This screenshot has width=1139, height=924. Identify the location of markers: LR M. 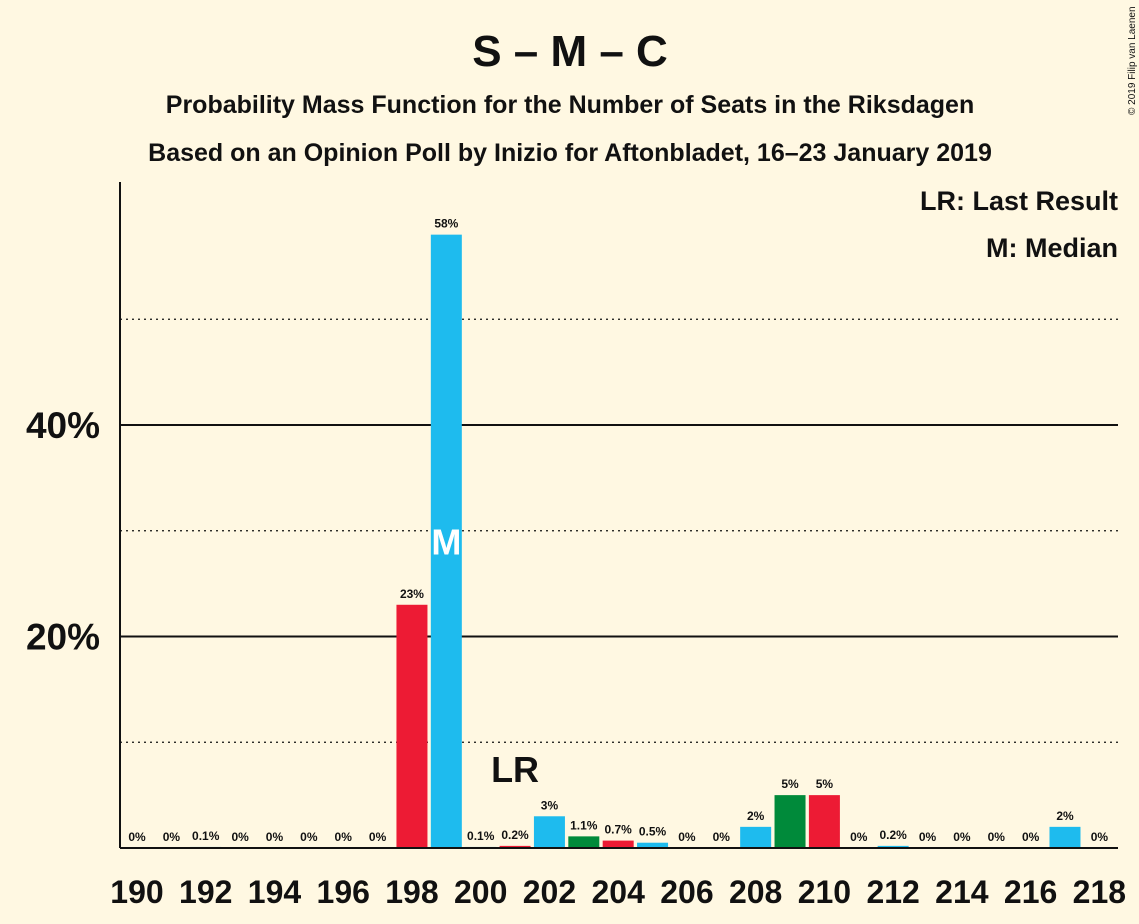
(485, 655).